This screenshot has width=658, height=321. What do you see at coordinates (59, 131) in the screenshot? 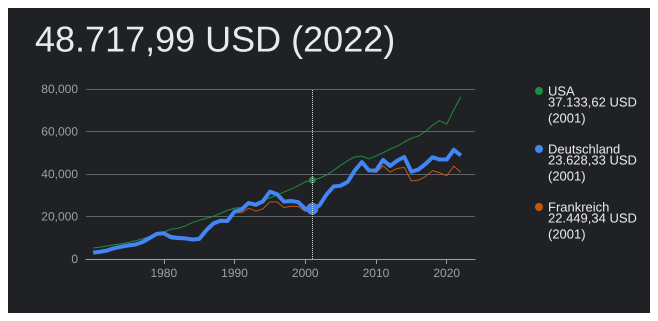
I see `y-tick-label: 60,000` at bounding box center [59, 131].